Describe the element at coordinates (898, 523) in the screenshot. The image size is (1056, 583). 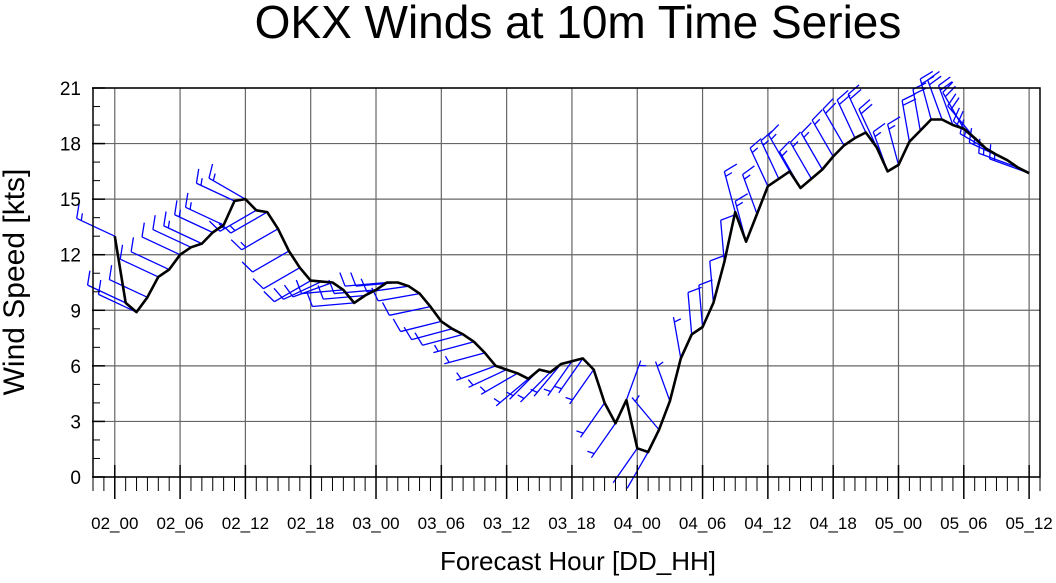
I see `x-tick-label: 05_00` at that location.